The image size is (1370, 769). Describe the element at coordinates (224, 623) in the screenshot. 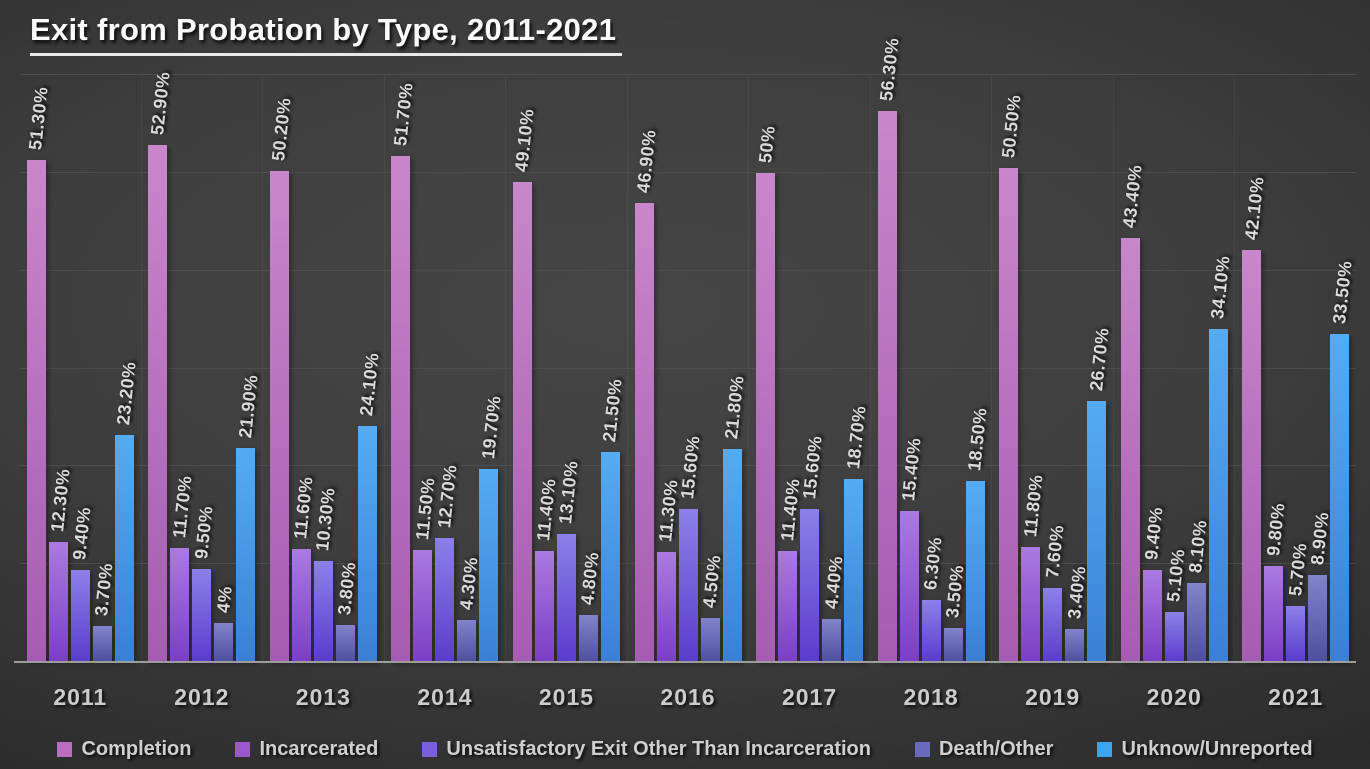

I see `bar-death-other-2012: 4%` at that location.